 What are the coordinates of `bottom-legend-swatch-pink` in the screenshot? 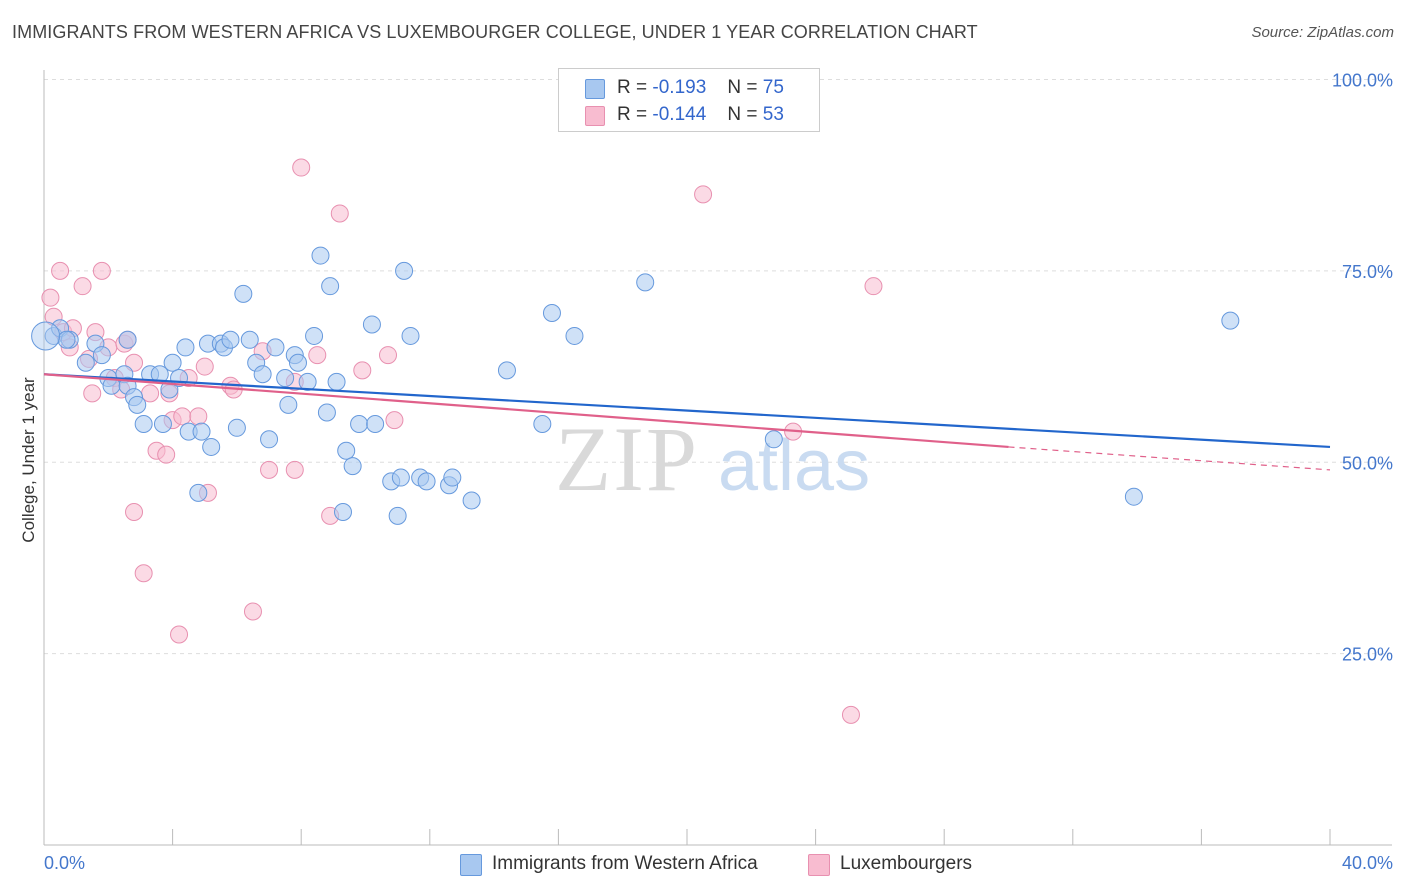 It's located at (819, 865).